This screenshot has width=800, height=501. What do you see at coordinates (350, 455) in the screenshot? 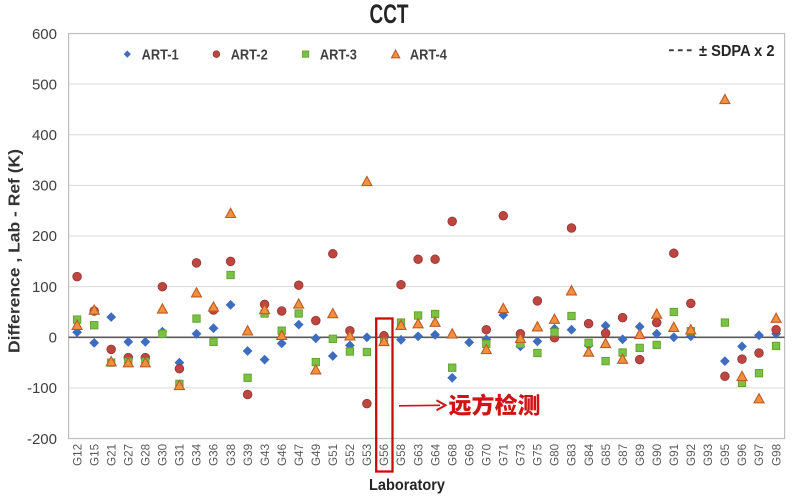
I see `svg-text: G52` at bounding box center [350, 455].